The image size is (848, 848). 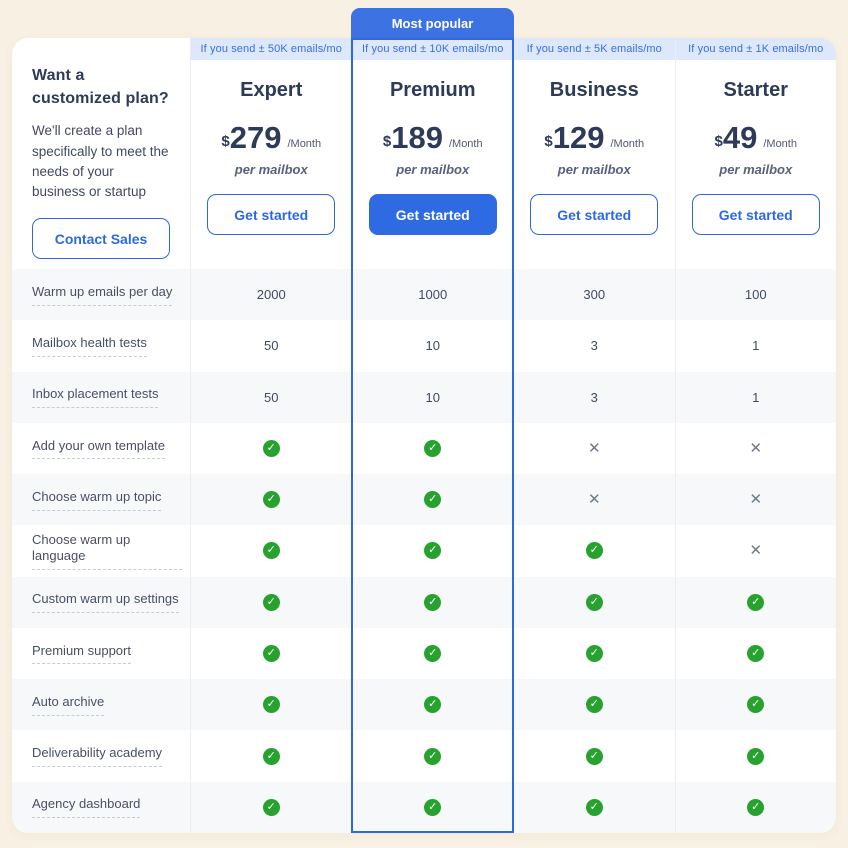 What do you see at coordinates (432, 49) in the screenshot?
I see `send-volume-ribbon: If you send ± 10K emails/mo` at bounding box center [432, 49].